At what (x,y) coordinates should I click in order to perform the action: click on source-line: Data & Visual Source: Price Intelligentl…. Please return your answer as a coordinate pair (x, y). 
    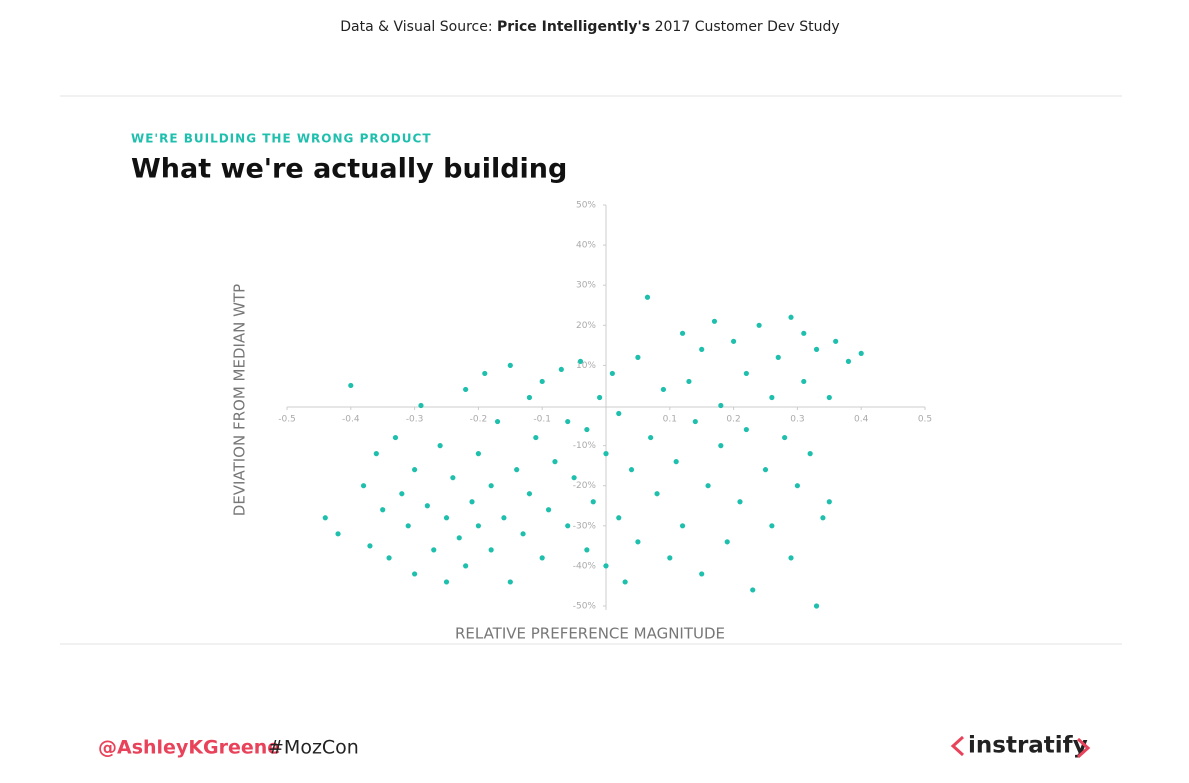
    Looking at the image, I should click on (589, 27).